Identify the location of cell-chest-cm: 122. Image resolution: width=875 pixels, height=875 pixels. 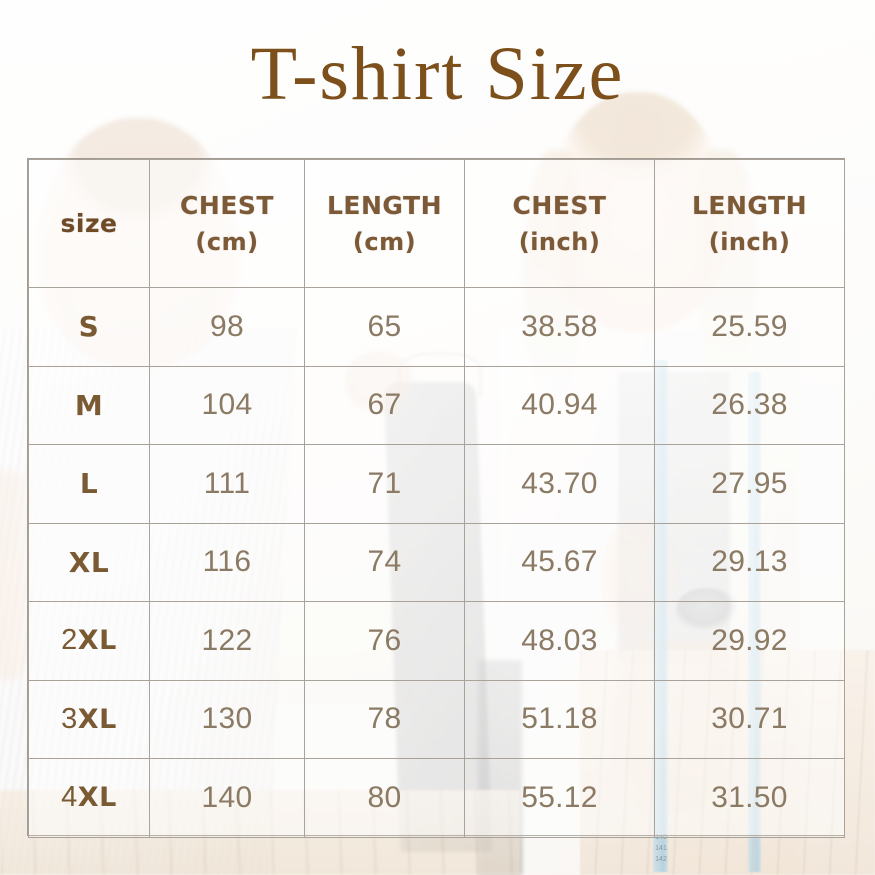
(227, 641).